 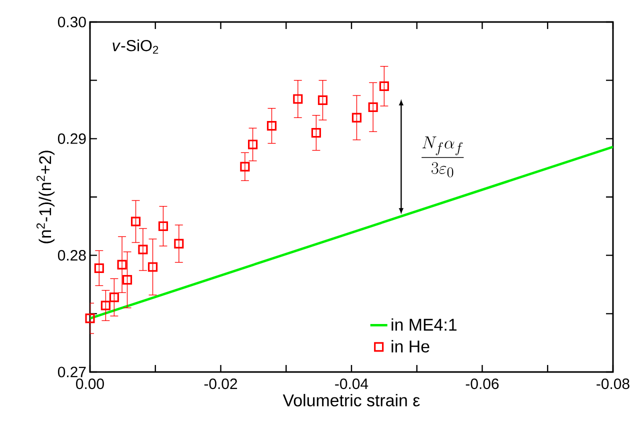 I want to click on y-axis-title: (n$^{2}$-1)/(n$^{2}$+2), so click(x=45, y=197).